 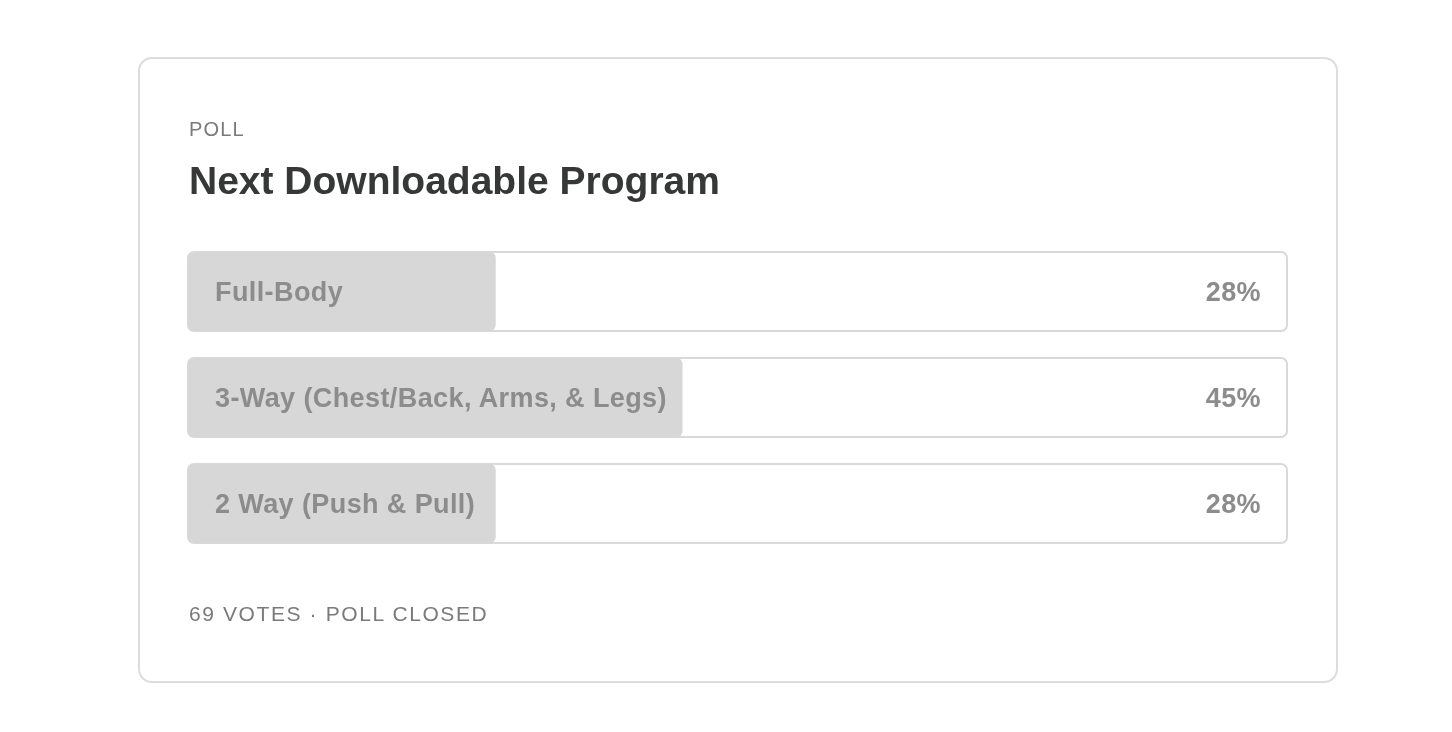 I want to click on y-tick-label: Full-Body, so click(x=279, y=291).